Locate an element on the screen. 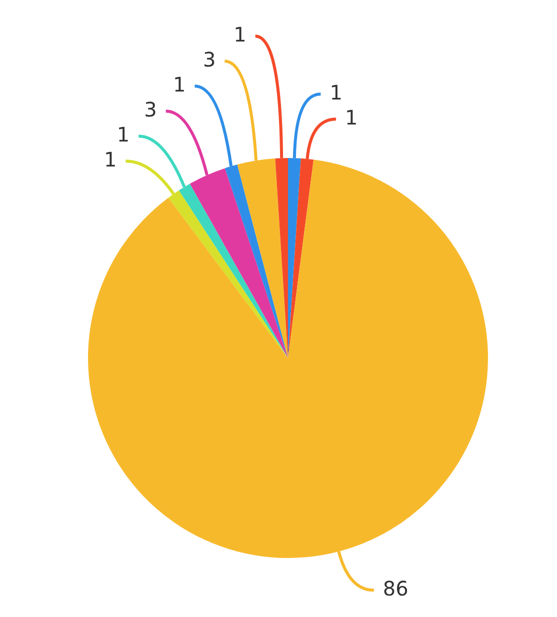 This screenshot has width=557, height=617. data-label: 86 is located at coordinates (395, 588).